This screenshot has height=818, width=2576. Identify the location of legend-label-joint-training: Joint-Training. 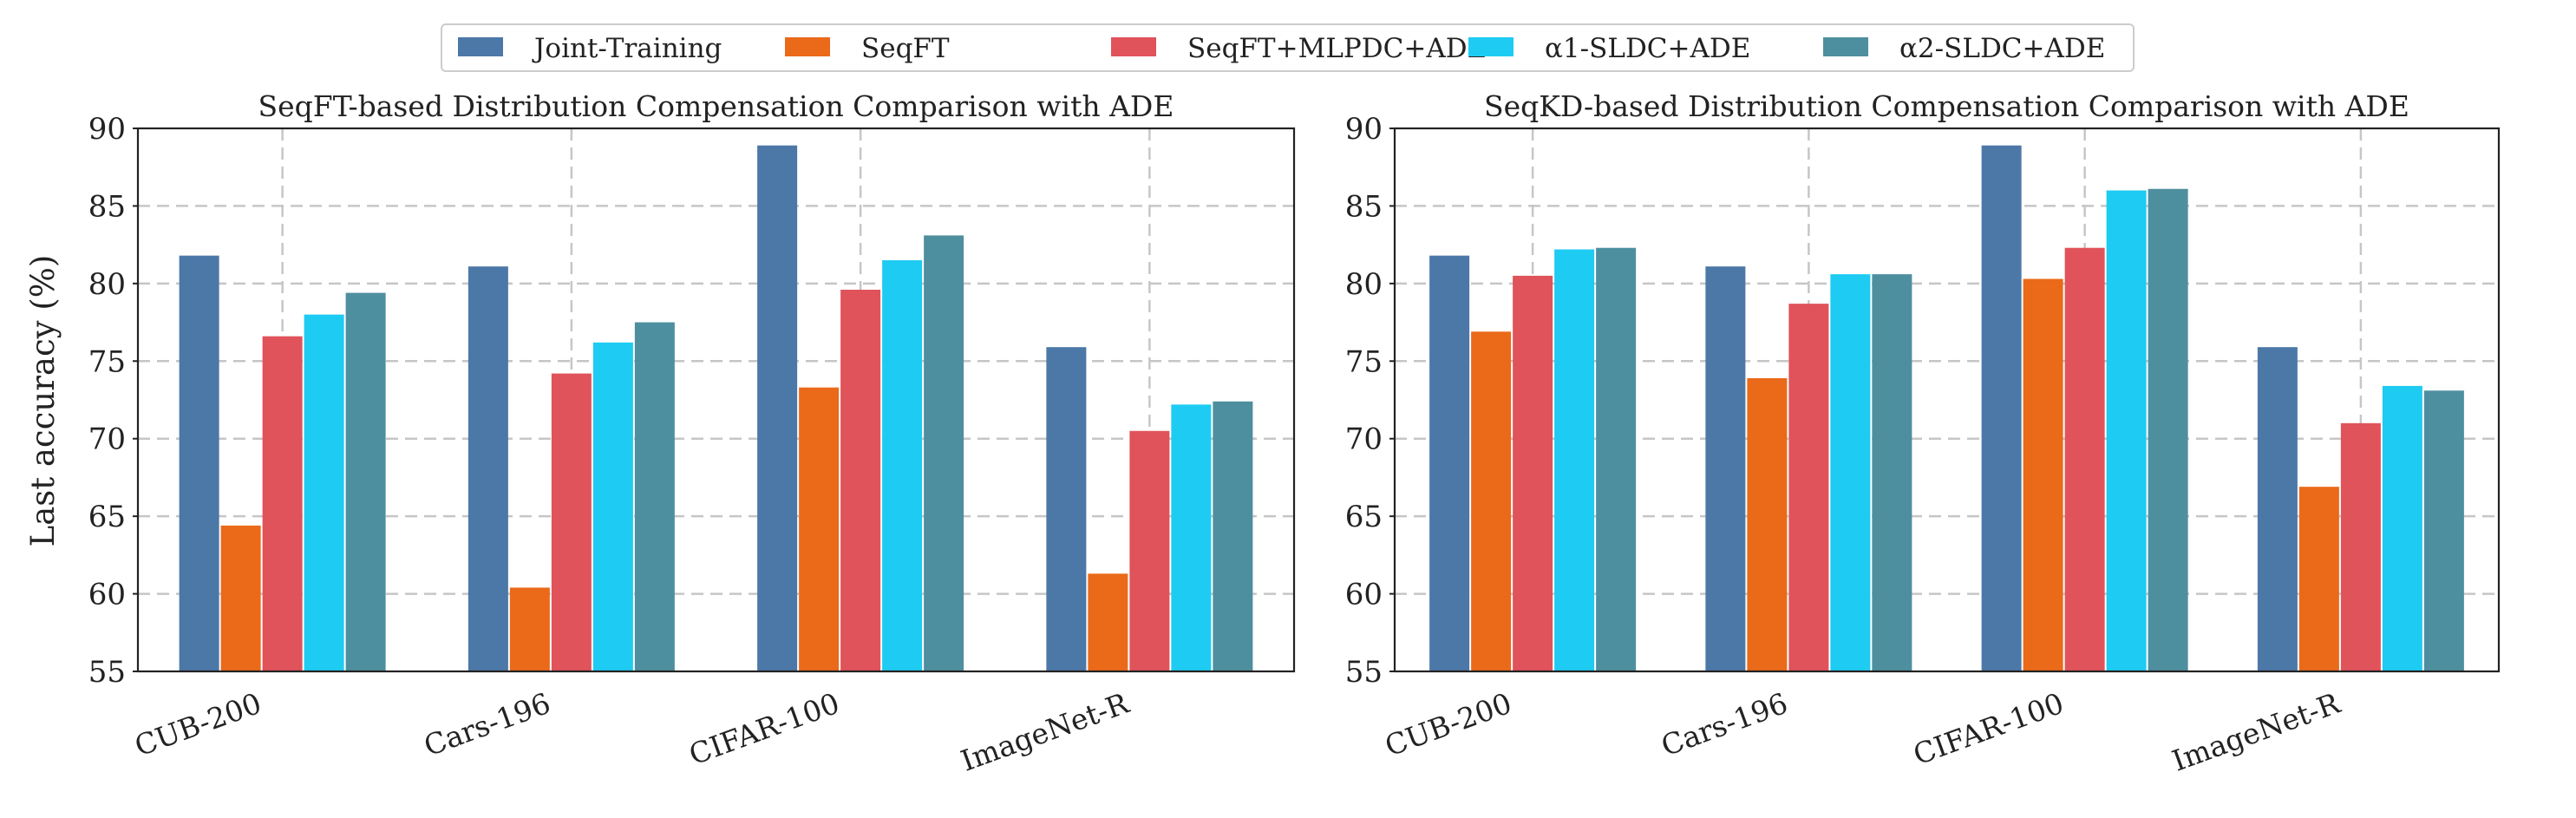
(627, 48).